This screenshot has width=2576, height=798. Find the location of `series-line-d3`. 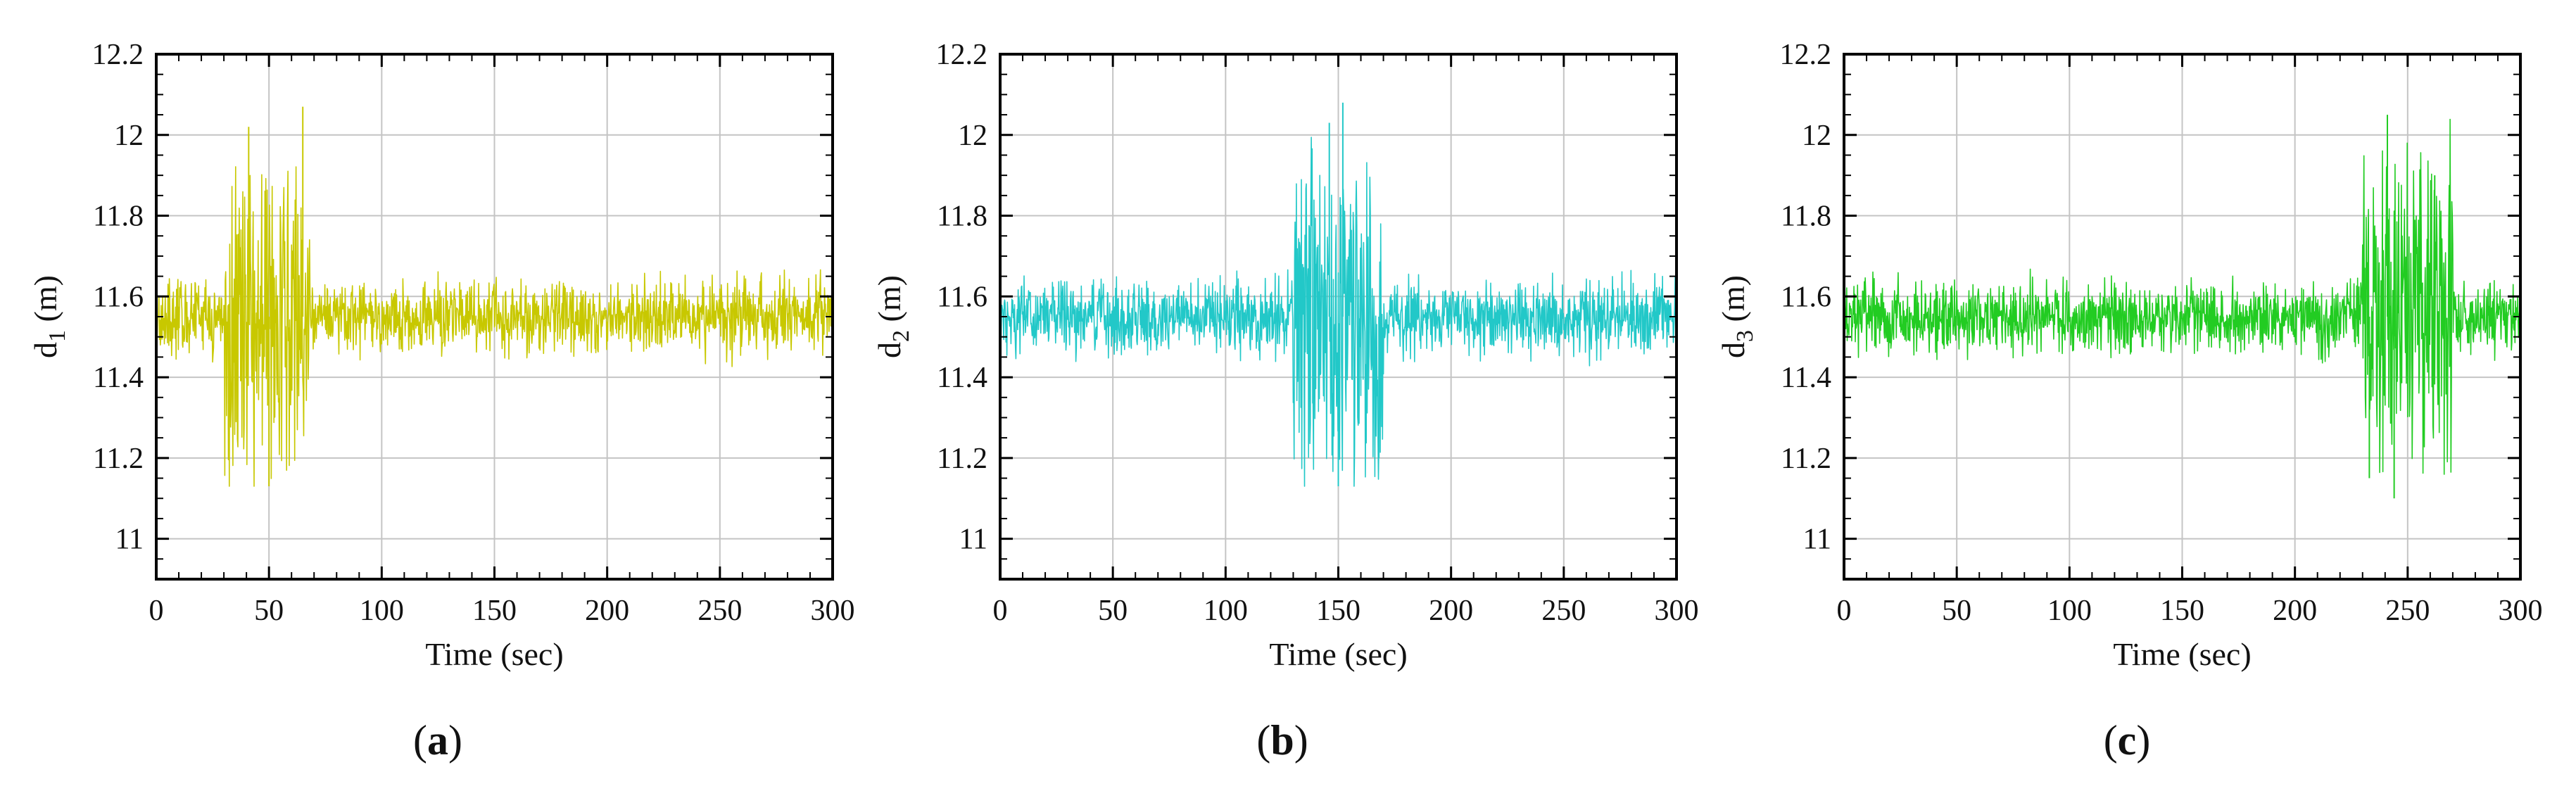

series-line-d3 is located at coordinates (2182, 296).